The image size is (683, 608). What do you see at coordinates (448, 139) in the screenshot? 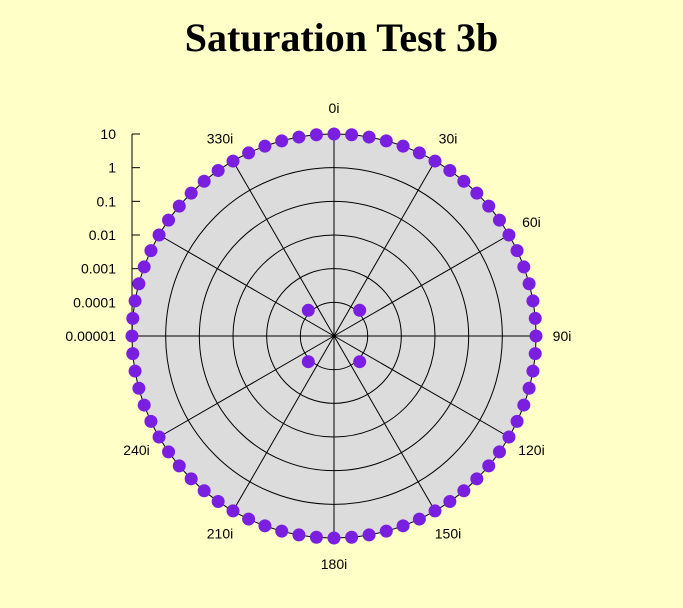
I see `angle-label: 30i` at bounding box center [448, 139].